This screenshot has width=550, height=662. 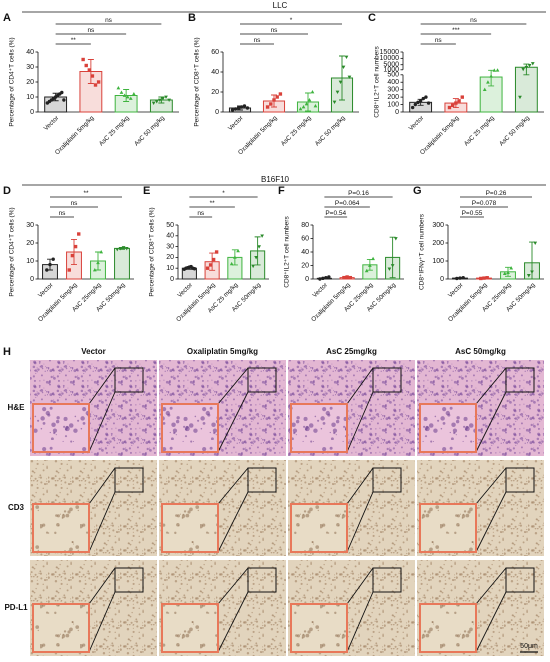 I want to click on panel-letter: A, so click(x=7, y=18).